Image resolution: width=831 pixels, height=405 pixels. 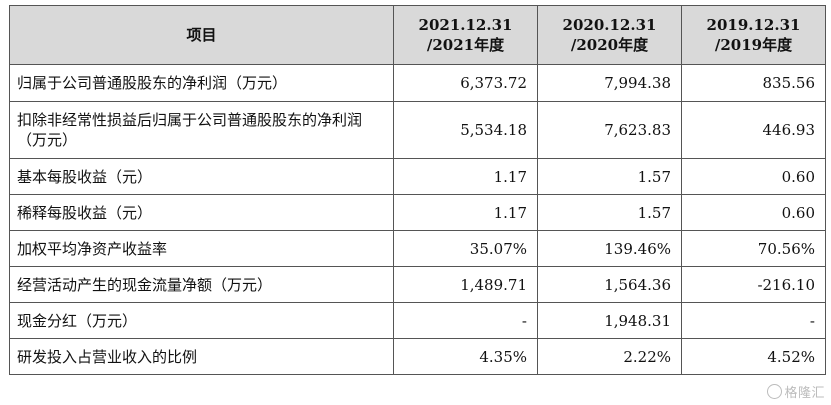 I want to click on row-label: 研发投入占营业收入的比例, so click(x=201, y=356).